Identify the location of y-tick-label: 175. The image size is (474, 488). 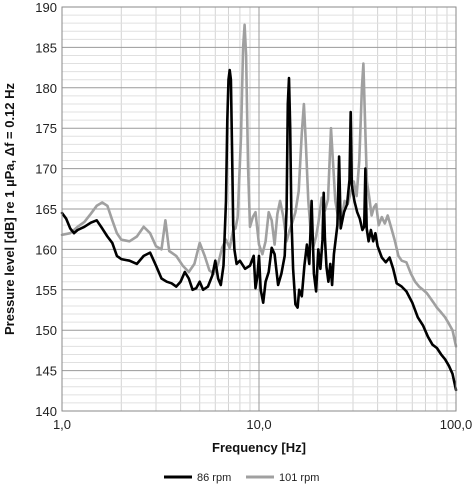
(46, 128).